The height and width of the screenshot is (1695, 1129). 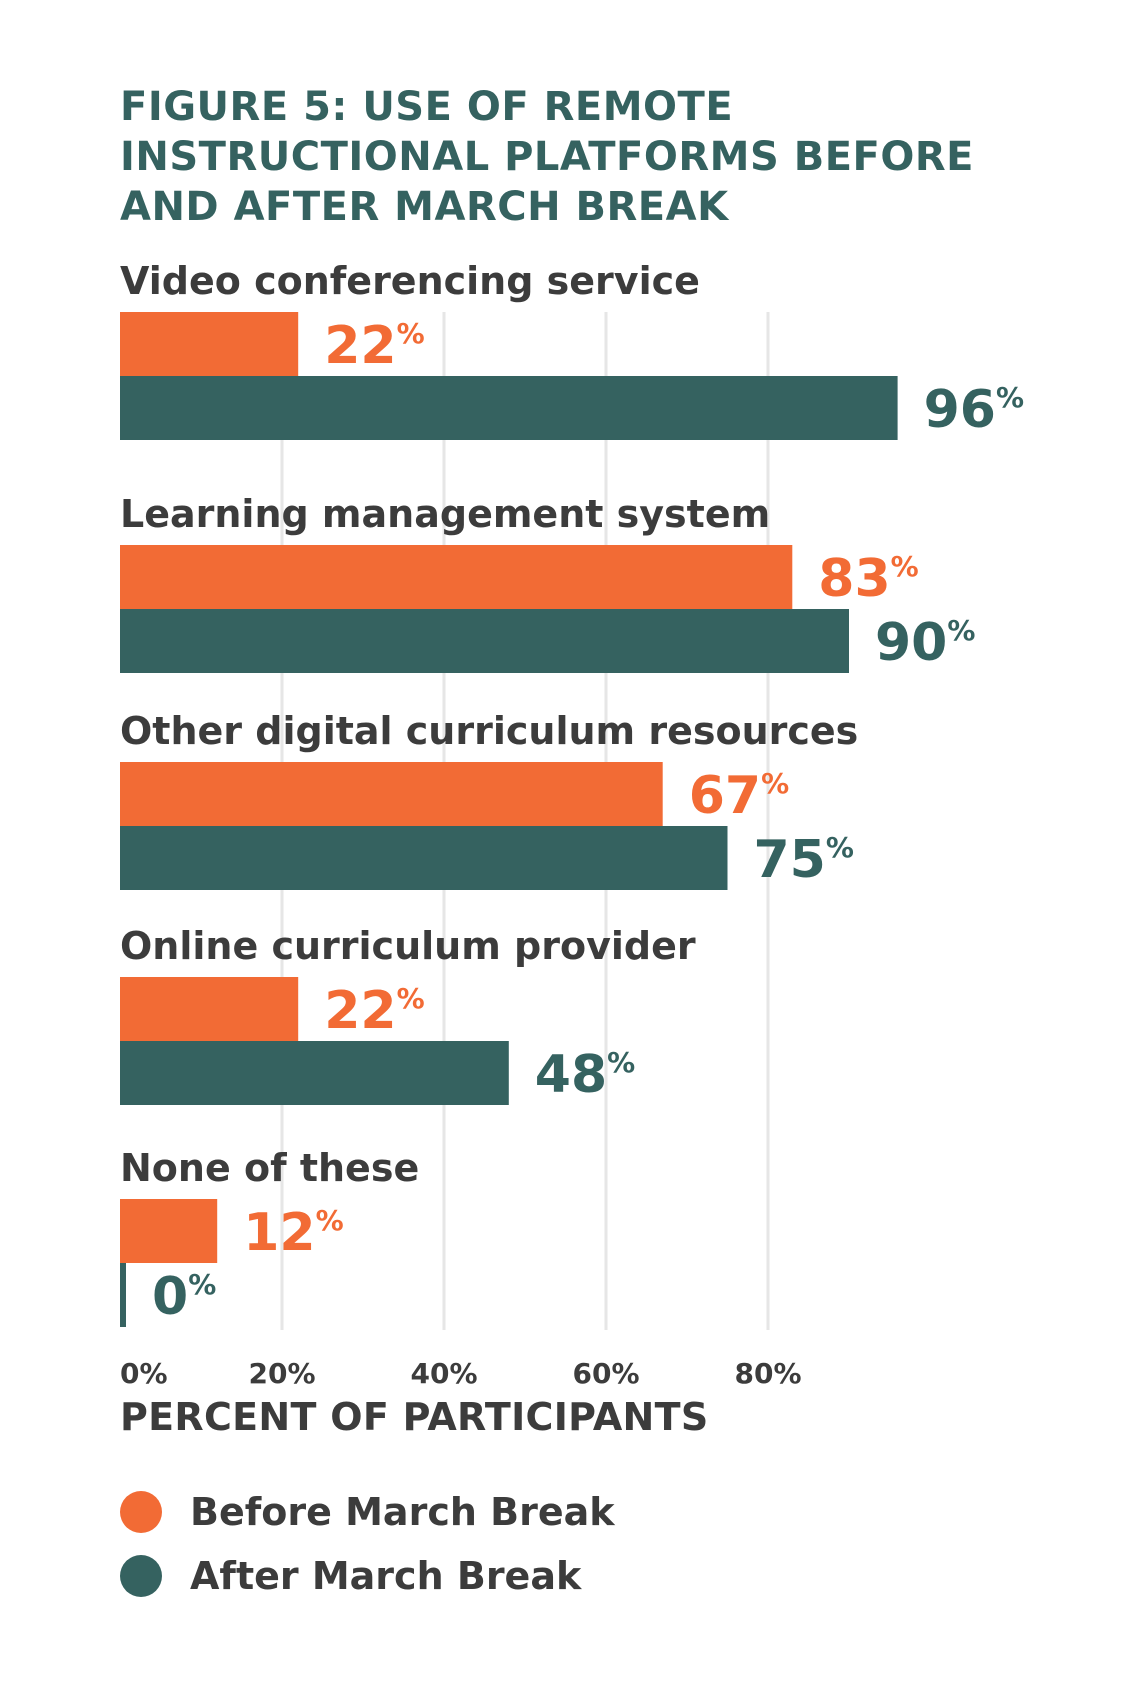 What do you see at coordinates (443, 1373) in the screenshot?
I see `x-tick-label: 40%` at bounding box center [443, 1373].